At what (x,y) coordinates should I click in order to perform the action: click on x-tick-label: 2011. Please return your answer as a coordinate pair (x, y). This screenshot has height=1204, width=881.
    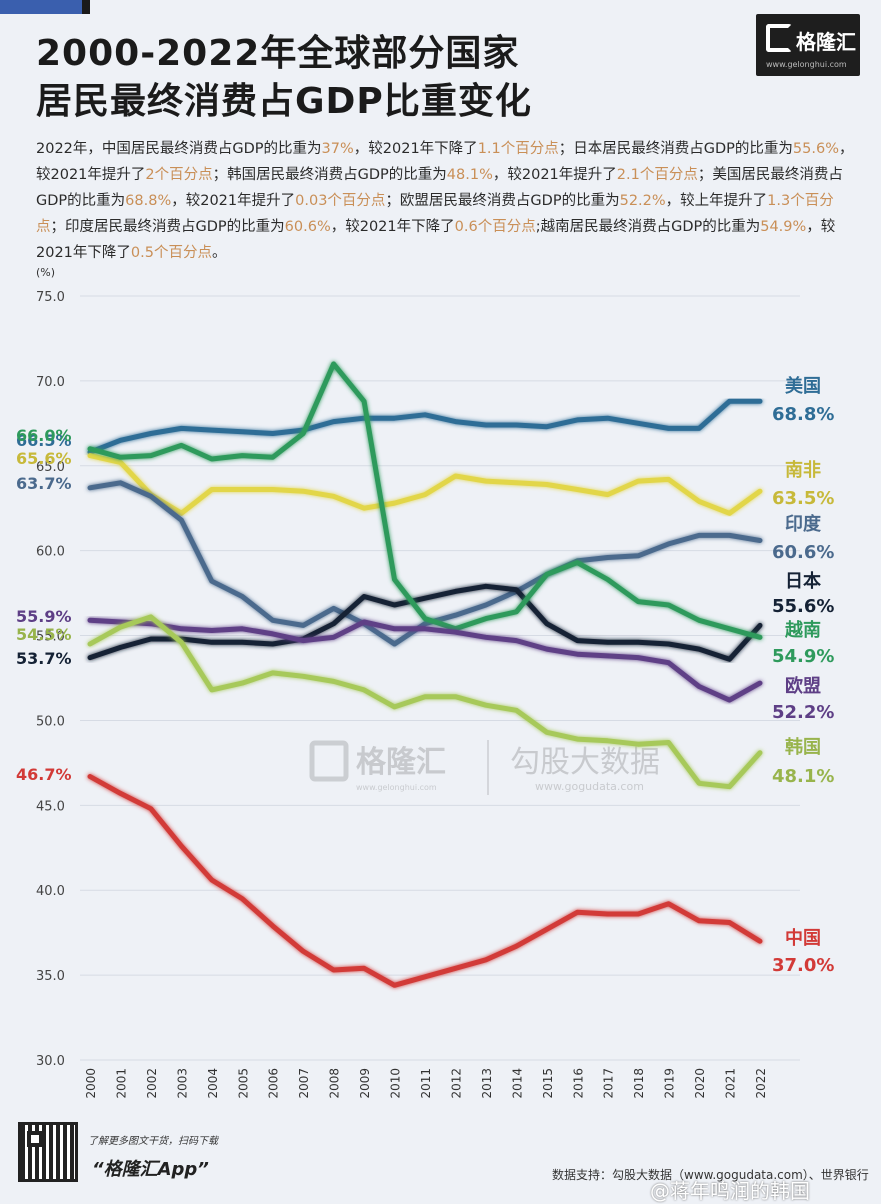
    Looking at the image, I should click on (426, 1083).